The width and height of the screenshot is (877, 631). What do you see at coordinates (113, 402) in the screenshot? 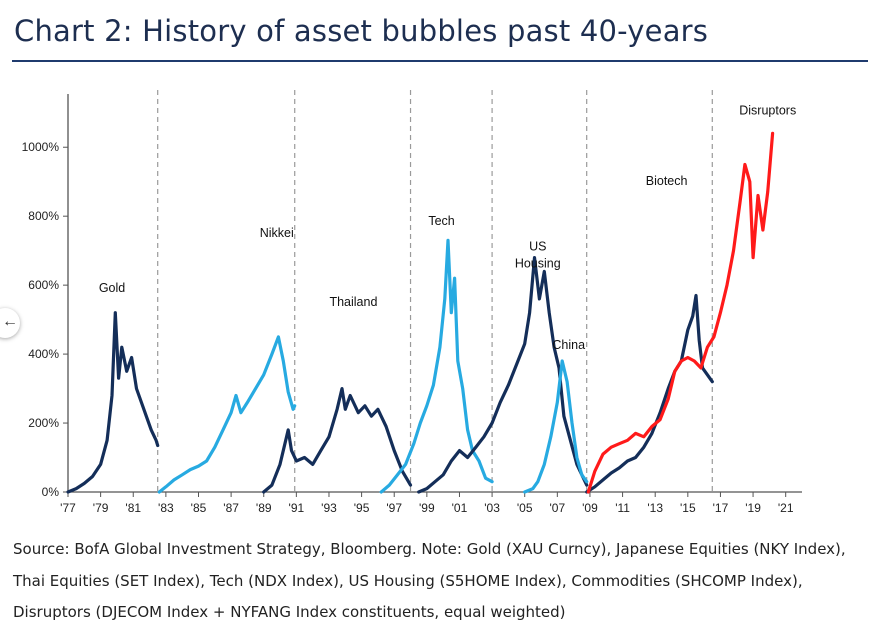
I see `series-line-gold` at bounding box center [113, 402].